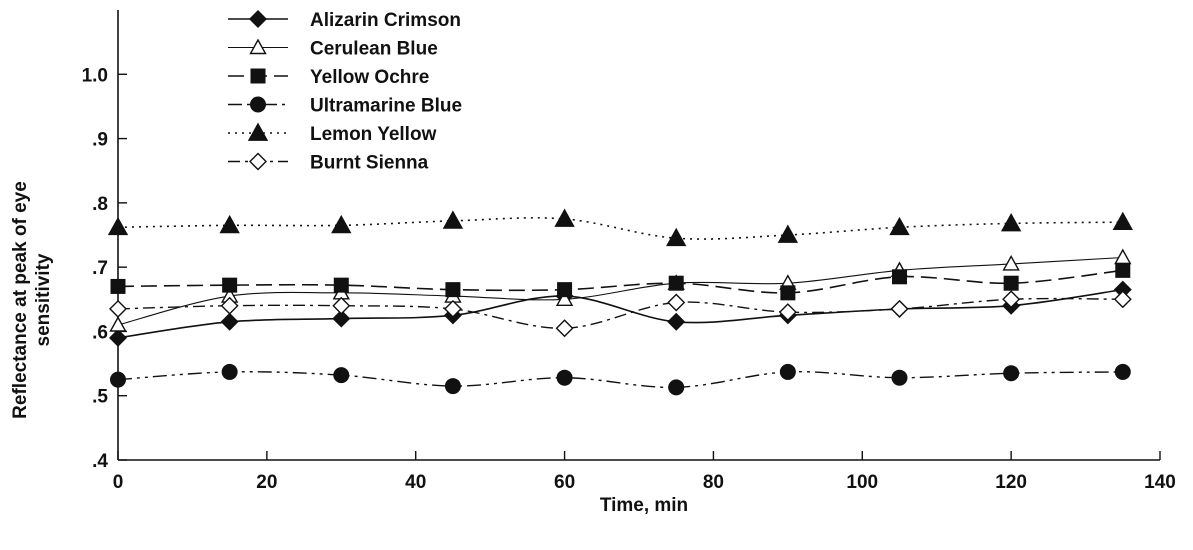  Describe the element at coordinates (373, 134) in the screenshot. I see `legend-label-lemon-yellow: Lemon Yellow` at that location.